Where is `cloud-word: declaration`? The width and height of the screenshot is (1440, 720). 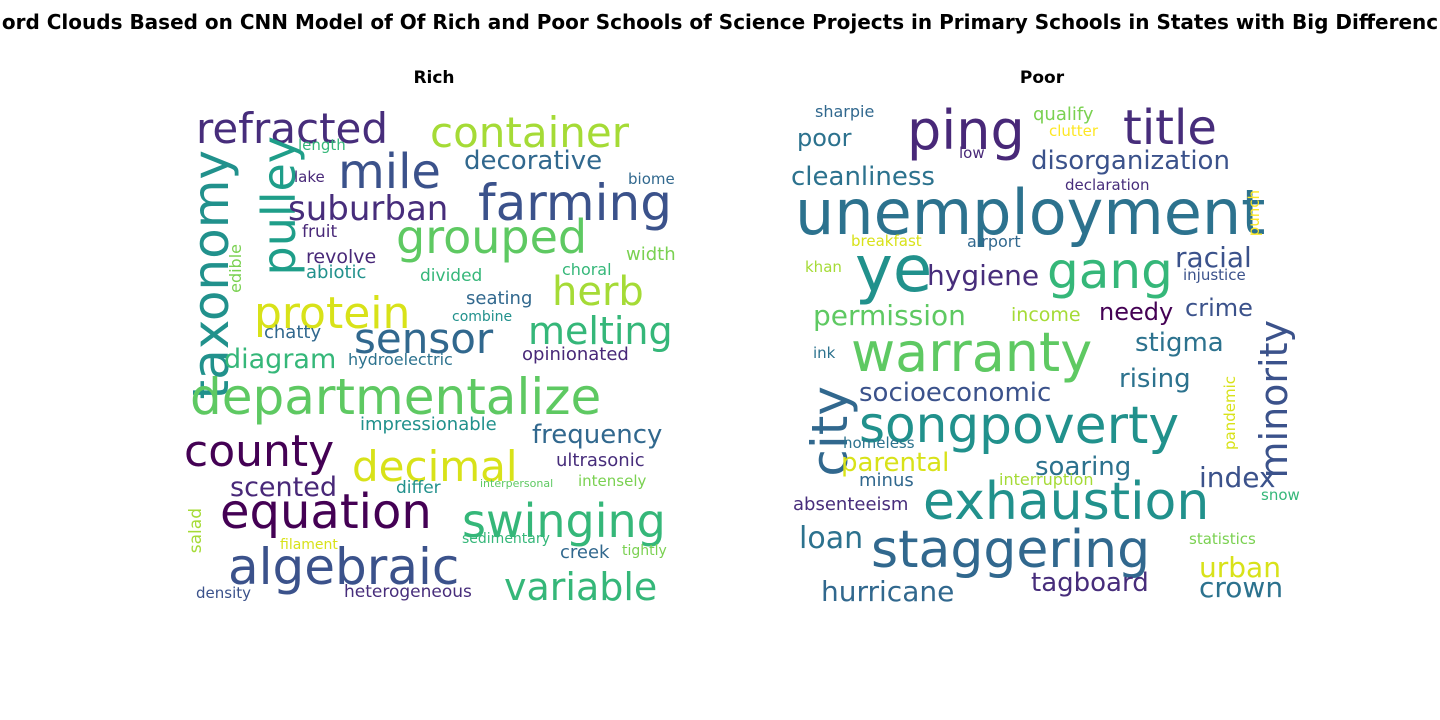
cloud-word: declaration is located at coordinates (1107, 185).